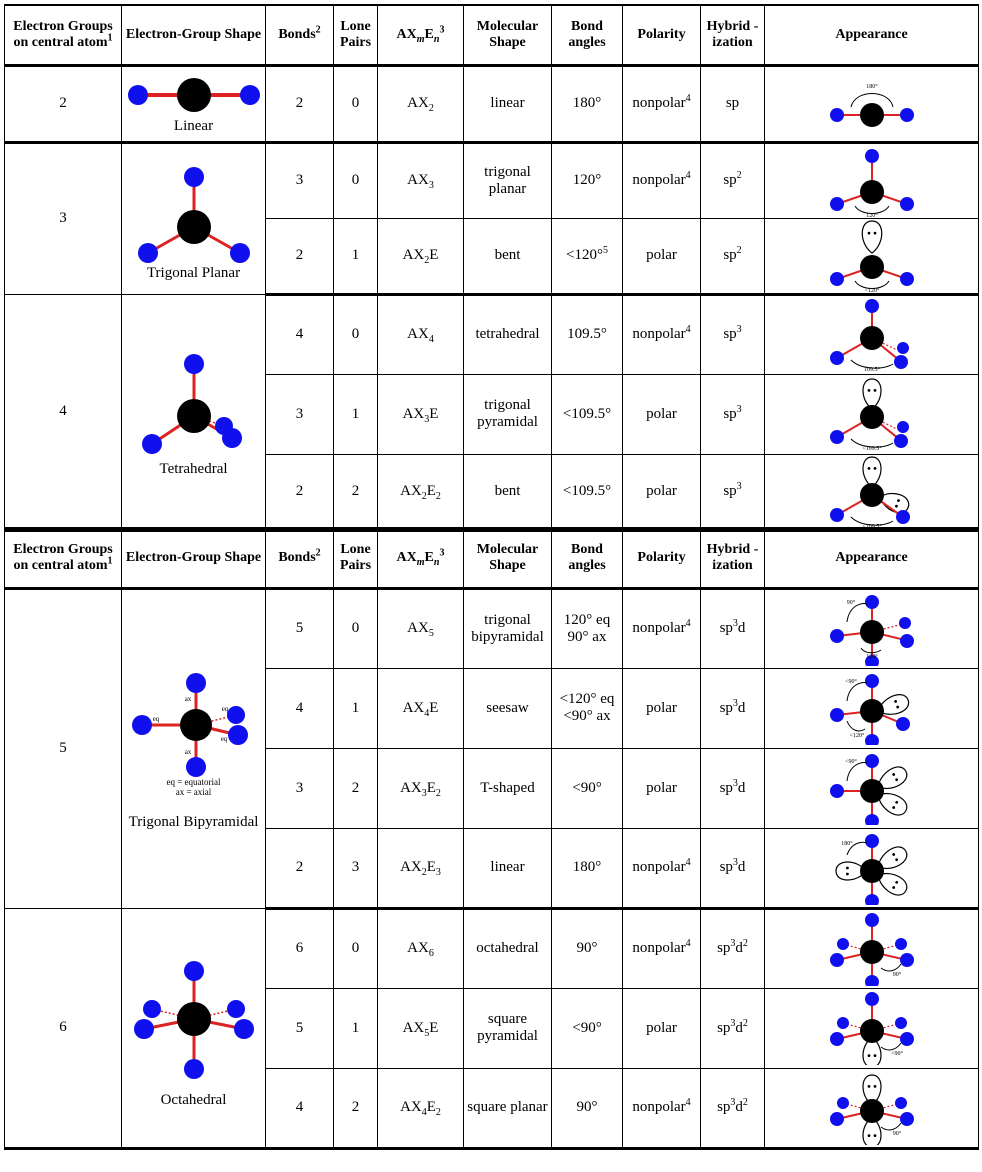  I want to click on electron-group-shape-label: Octahedral, so click(193, 1099).